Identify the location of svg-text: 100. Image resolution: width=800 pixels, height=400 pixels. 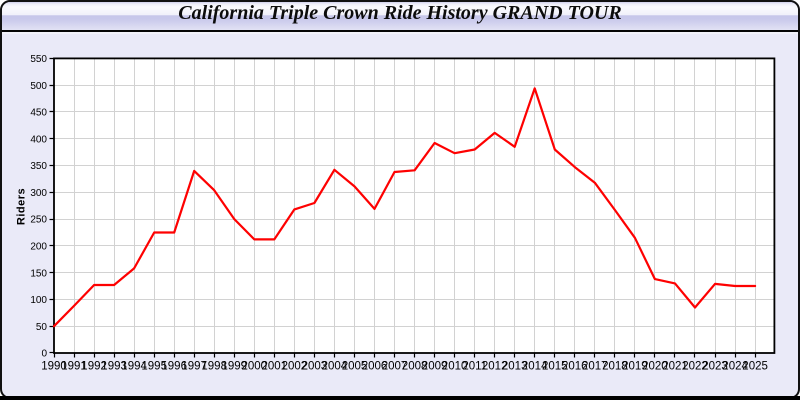
(38, 300).